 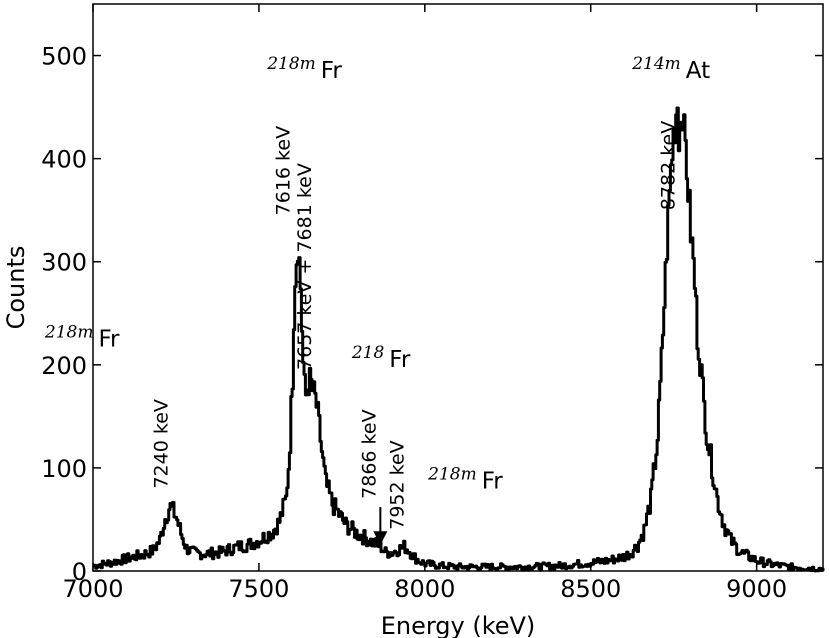 What do you see at coordinates (64, 57) in the screenshot?
I see `y-tick-label: 500` at bounding box center [64, 57].